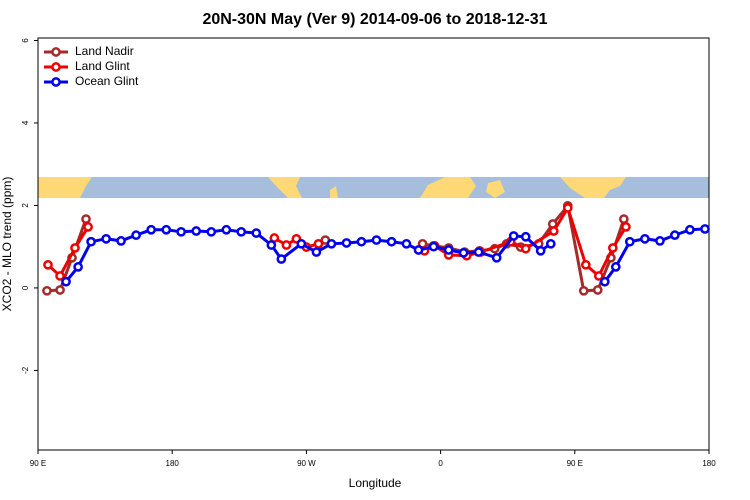 The height and width of the screenshot is (500, 750). What do you see at coordinates (375, 483) in the screenshot?
I see `x-axis-label: Longitude` at bounding box center [375, 483].